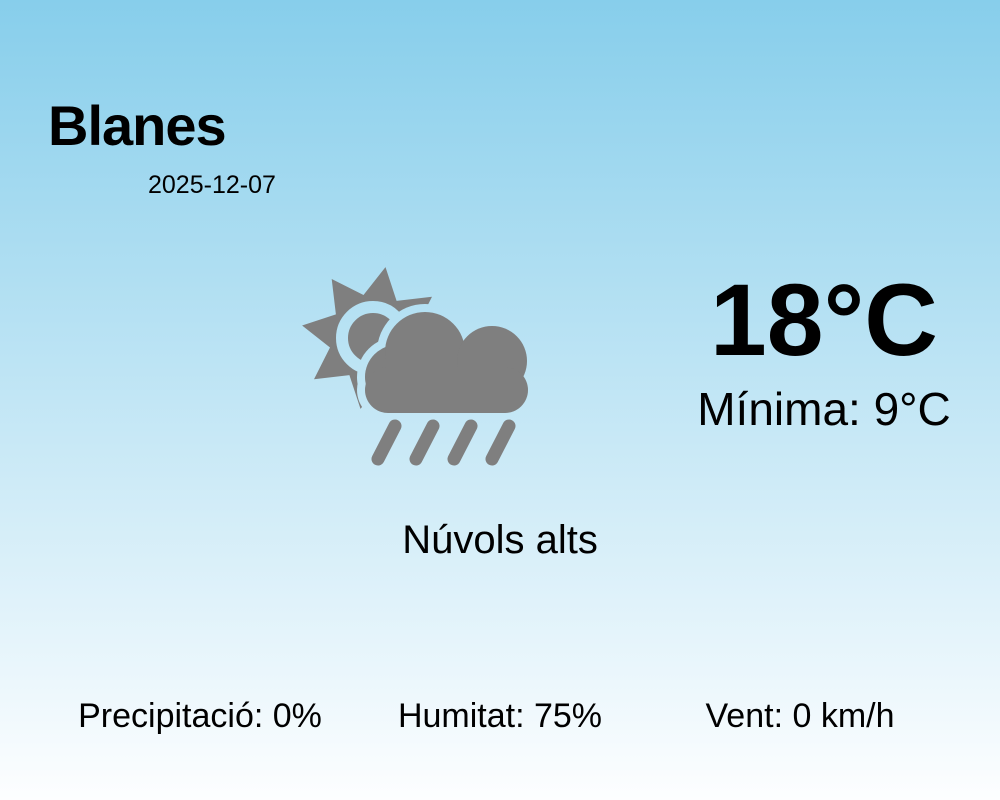  I want to click on humidity-metric: Humitat: 75%, so click(500, 716).